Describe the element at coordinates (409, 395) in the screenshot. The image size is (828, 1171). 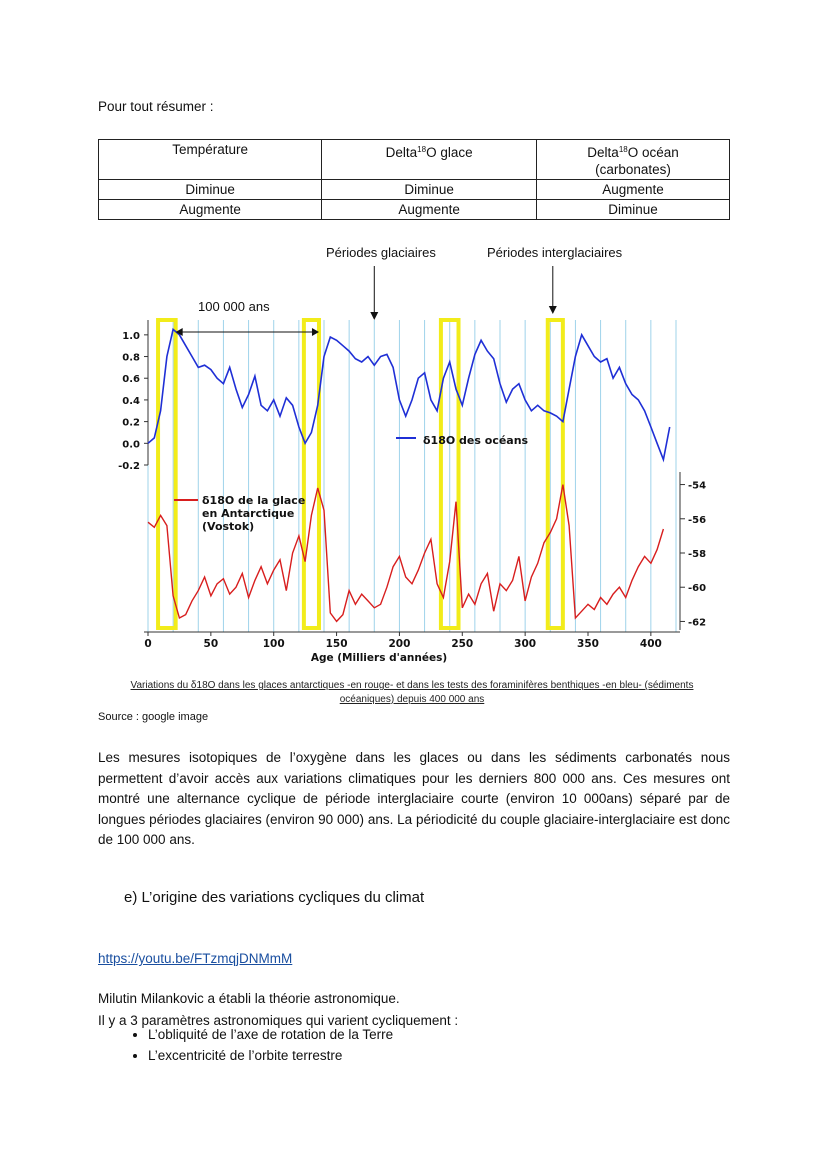
I see `ocean-delta18o-line` at that location.